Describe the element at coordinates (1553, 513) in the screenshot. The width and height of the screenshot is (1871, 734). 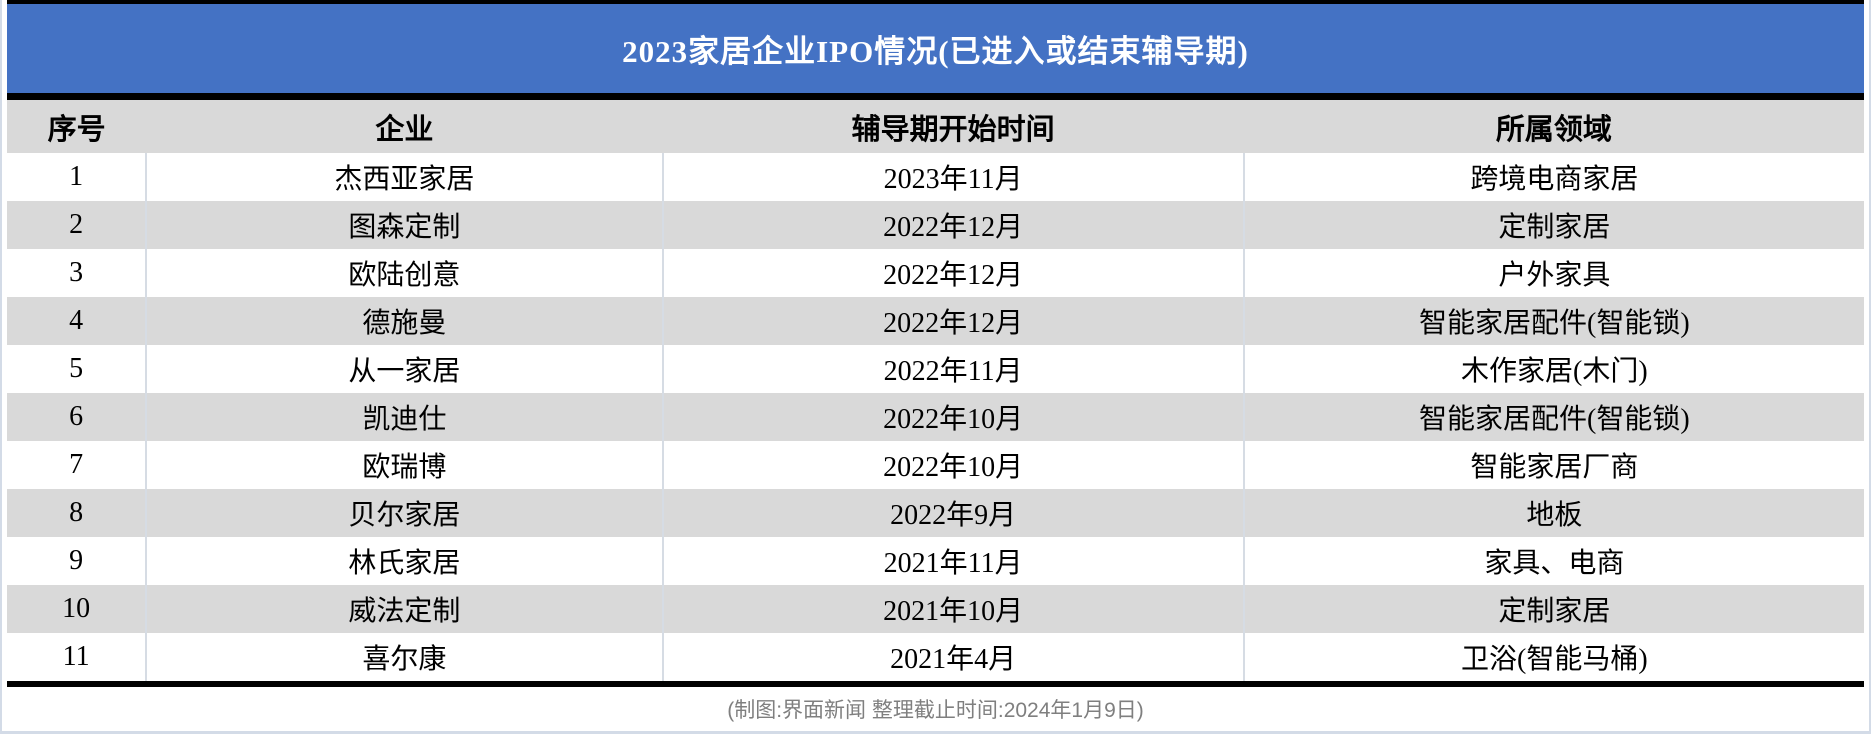
I see `cell-sector: 地板` at that location.